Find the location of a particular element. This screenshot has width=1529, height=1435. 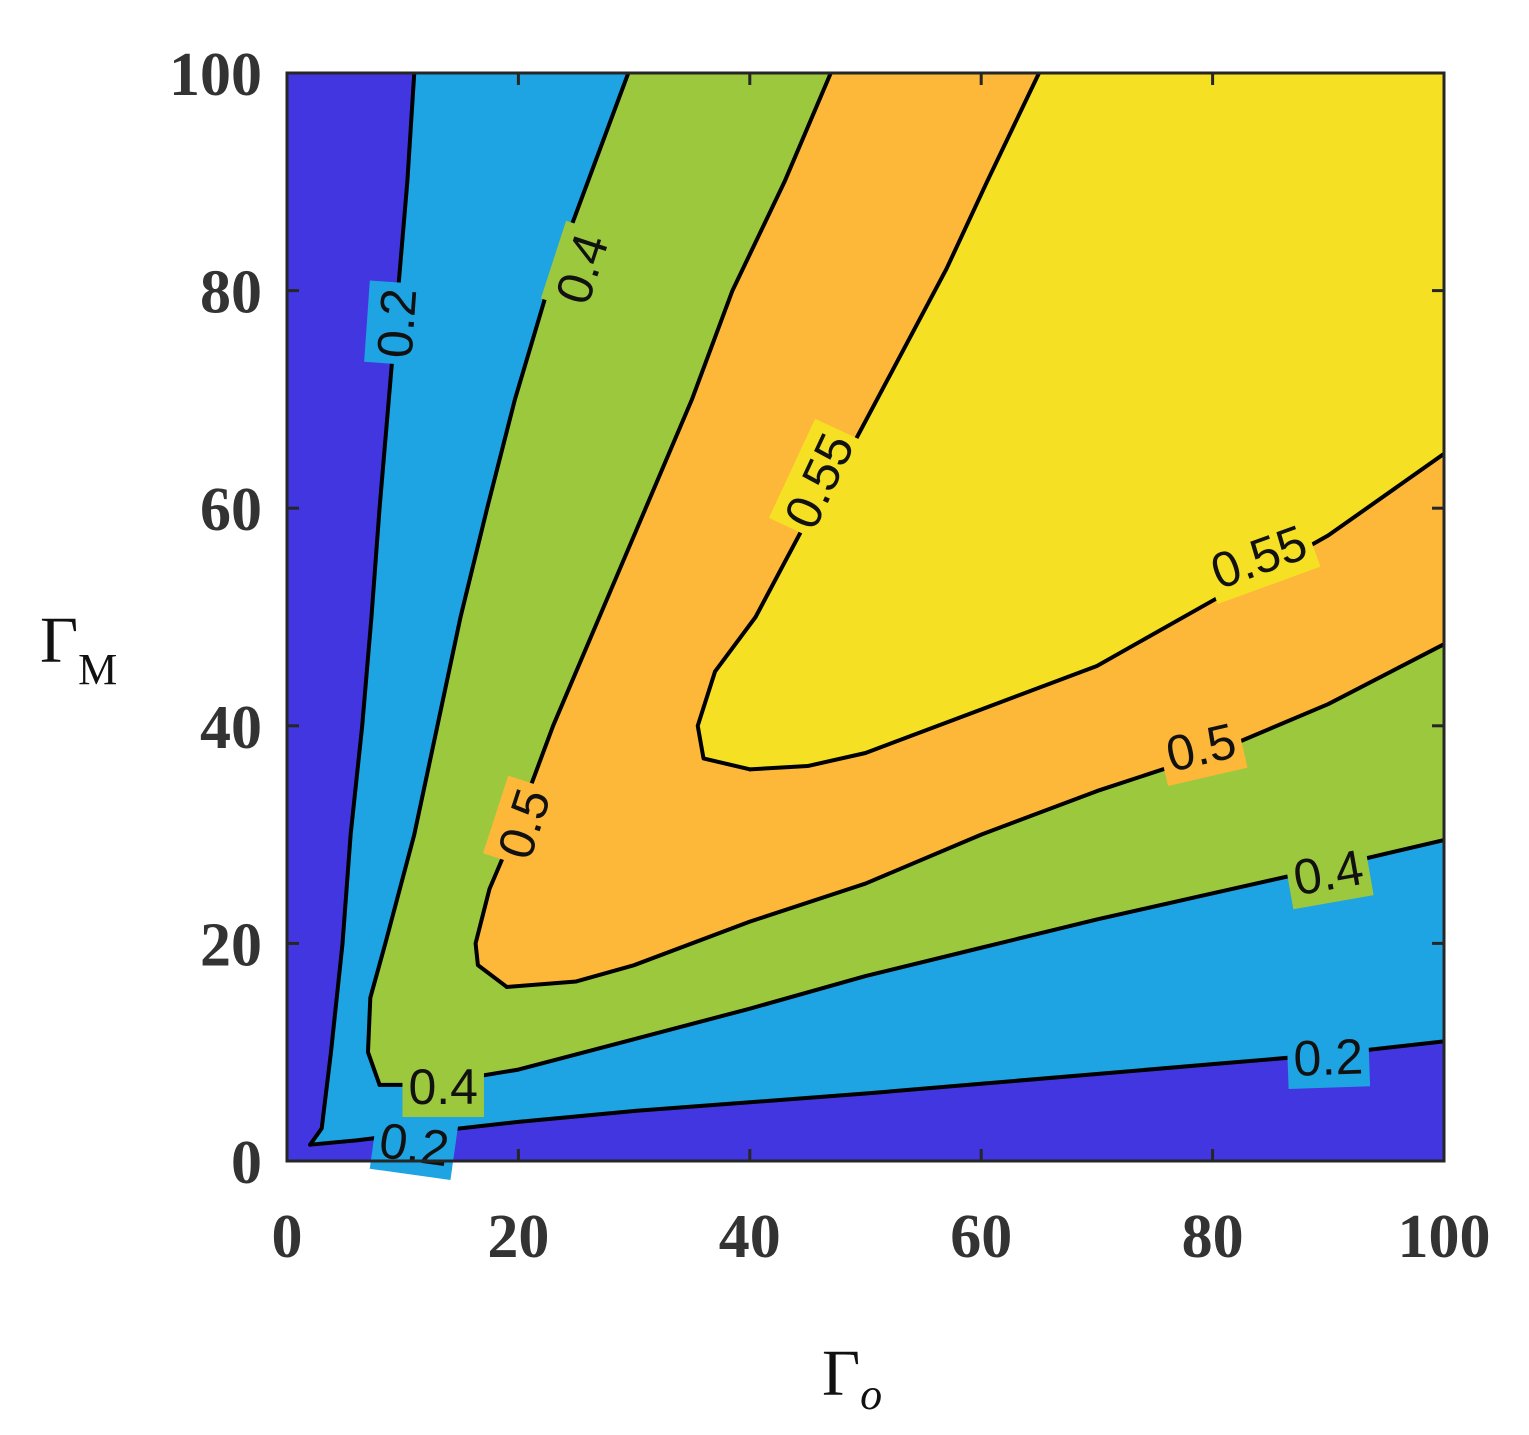

y-tick-label: 40 is located at coordinates (231, 728).